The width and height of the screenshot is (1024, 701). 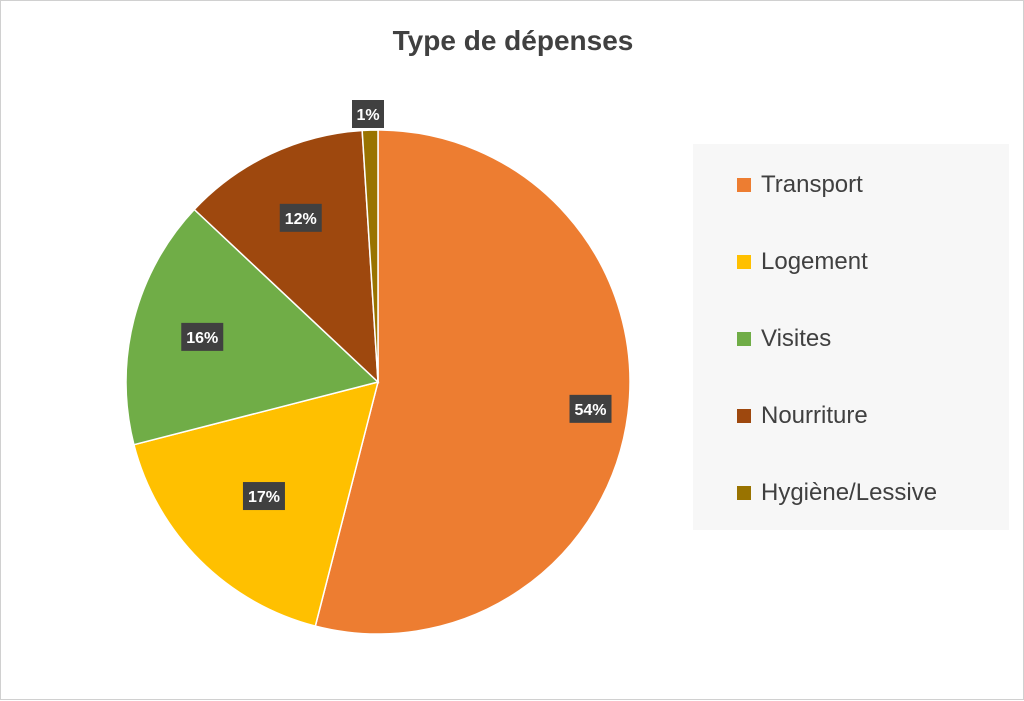 I want to click on svg-text: 1%, so click(x=367, y=115).